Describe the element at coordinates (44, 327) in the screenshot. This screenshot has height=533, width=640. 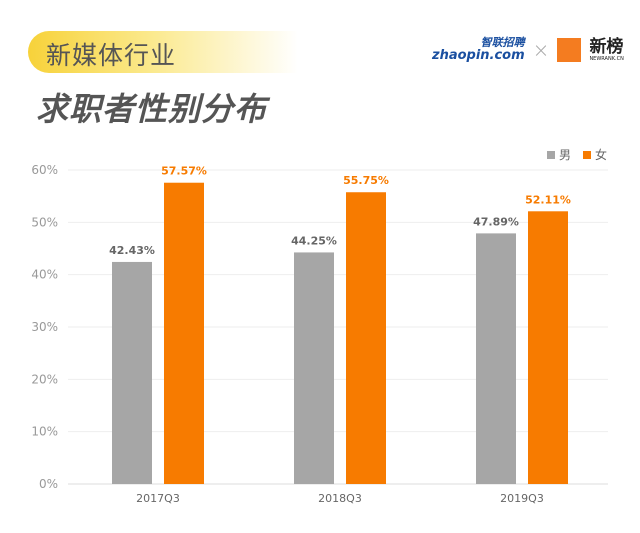
I see `y-tick-label: 30%` at that location.